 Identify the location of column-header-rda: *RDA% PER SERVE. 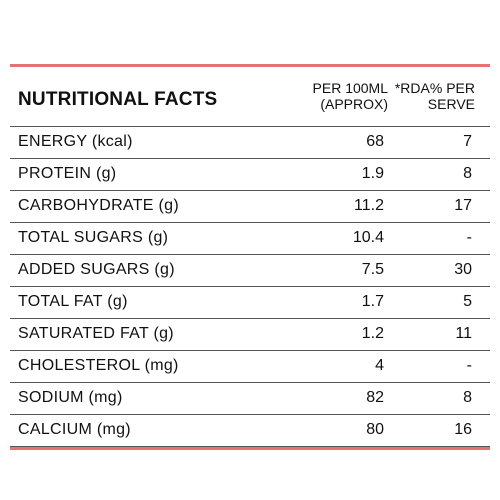
(435, 96).